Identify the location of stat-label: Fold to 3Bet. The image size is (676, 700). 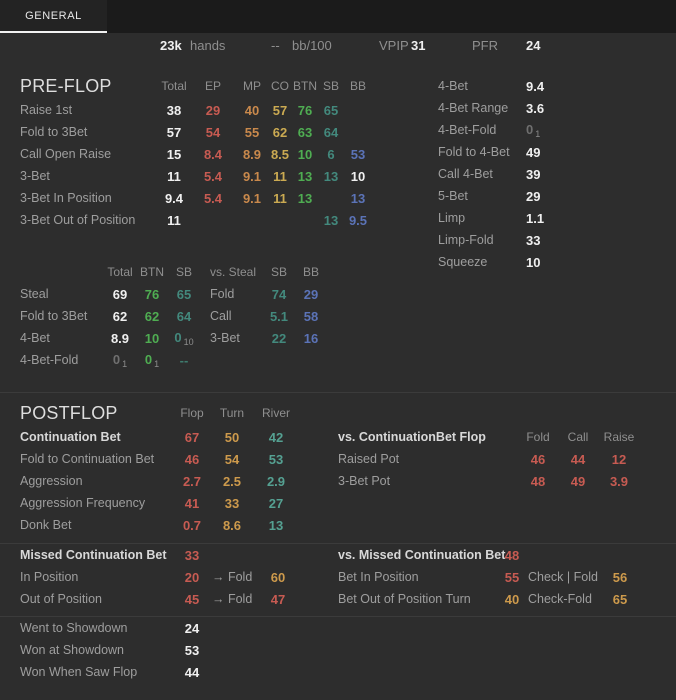
(54, 316).